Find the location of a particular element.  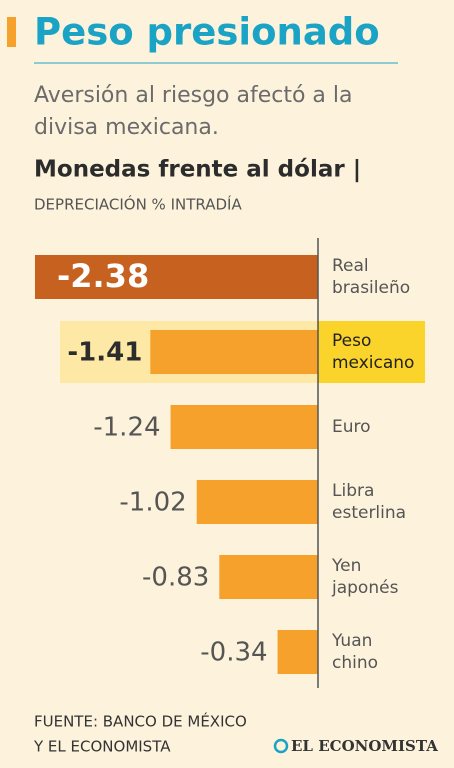

value-label: -0.83 is located at coordinates (175, 578).